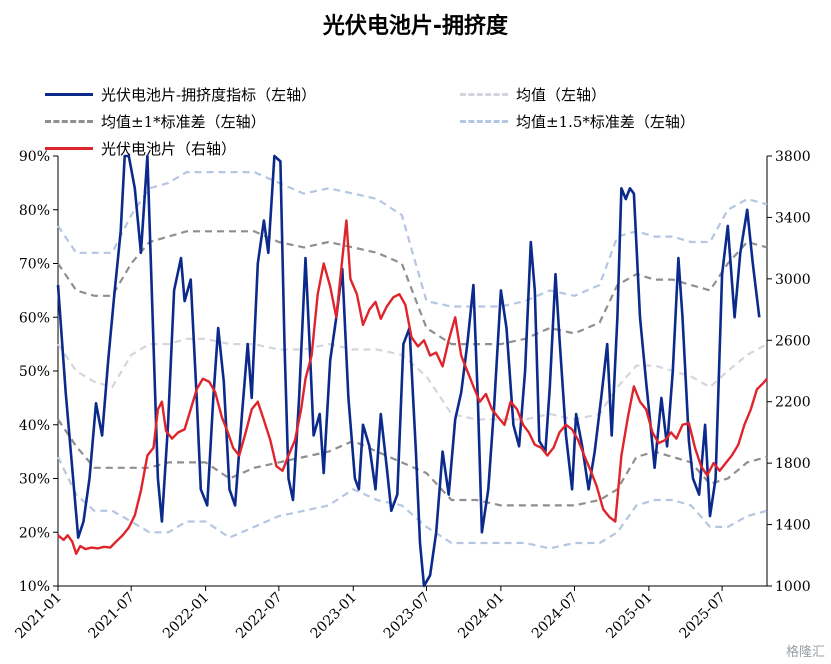 The image size is (831, 664). Describe the element at coordinates (34, 318) in the screenshot. I see `y-left-tick-label: 60%` at that location.